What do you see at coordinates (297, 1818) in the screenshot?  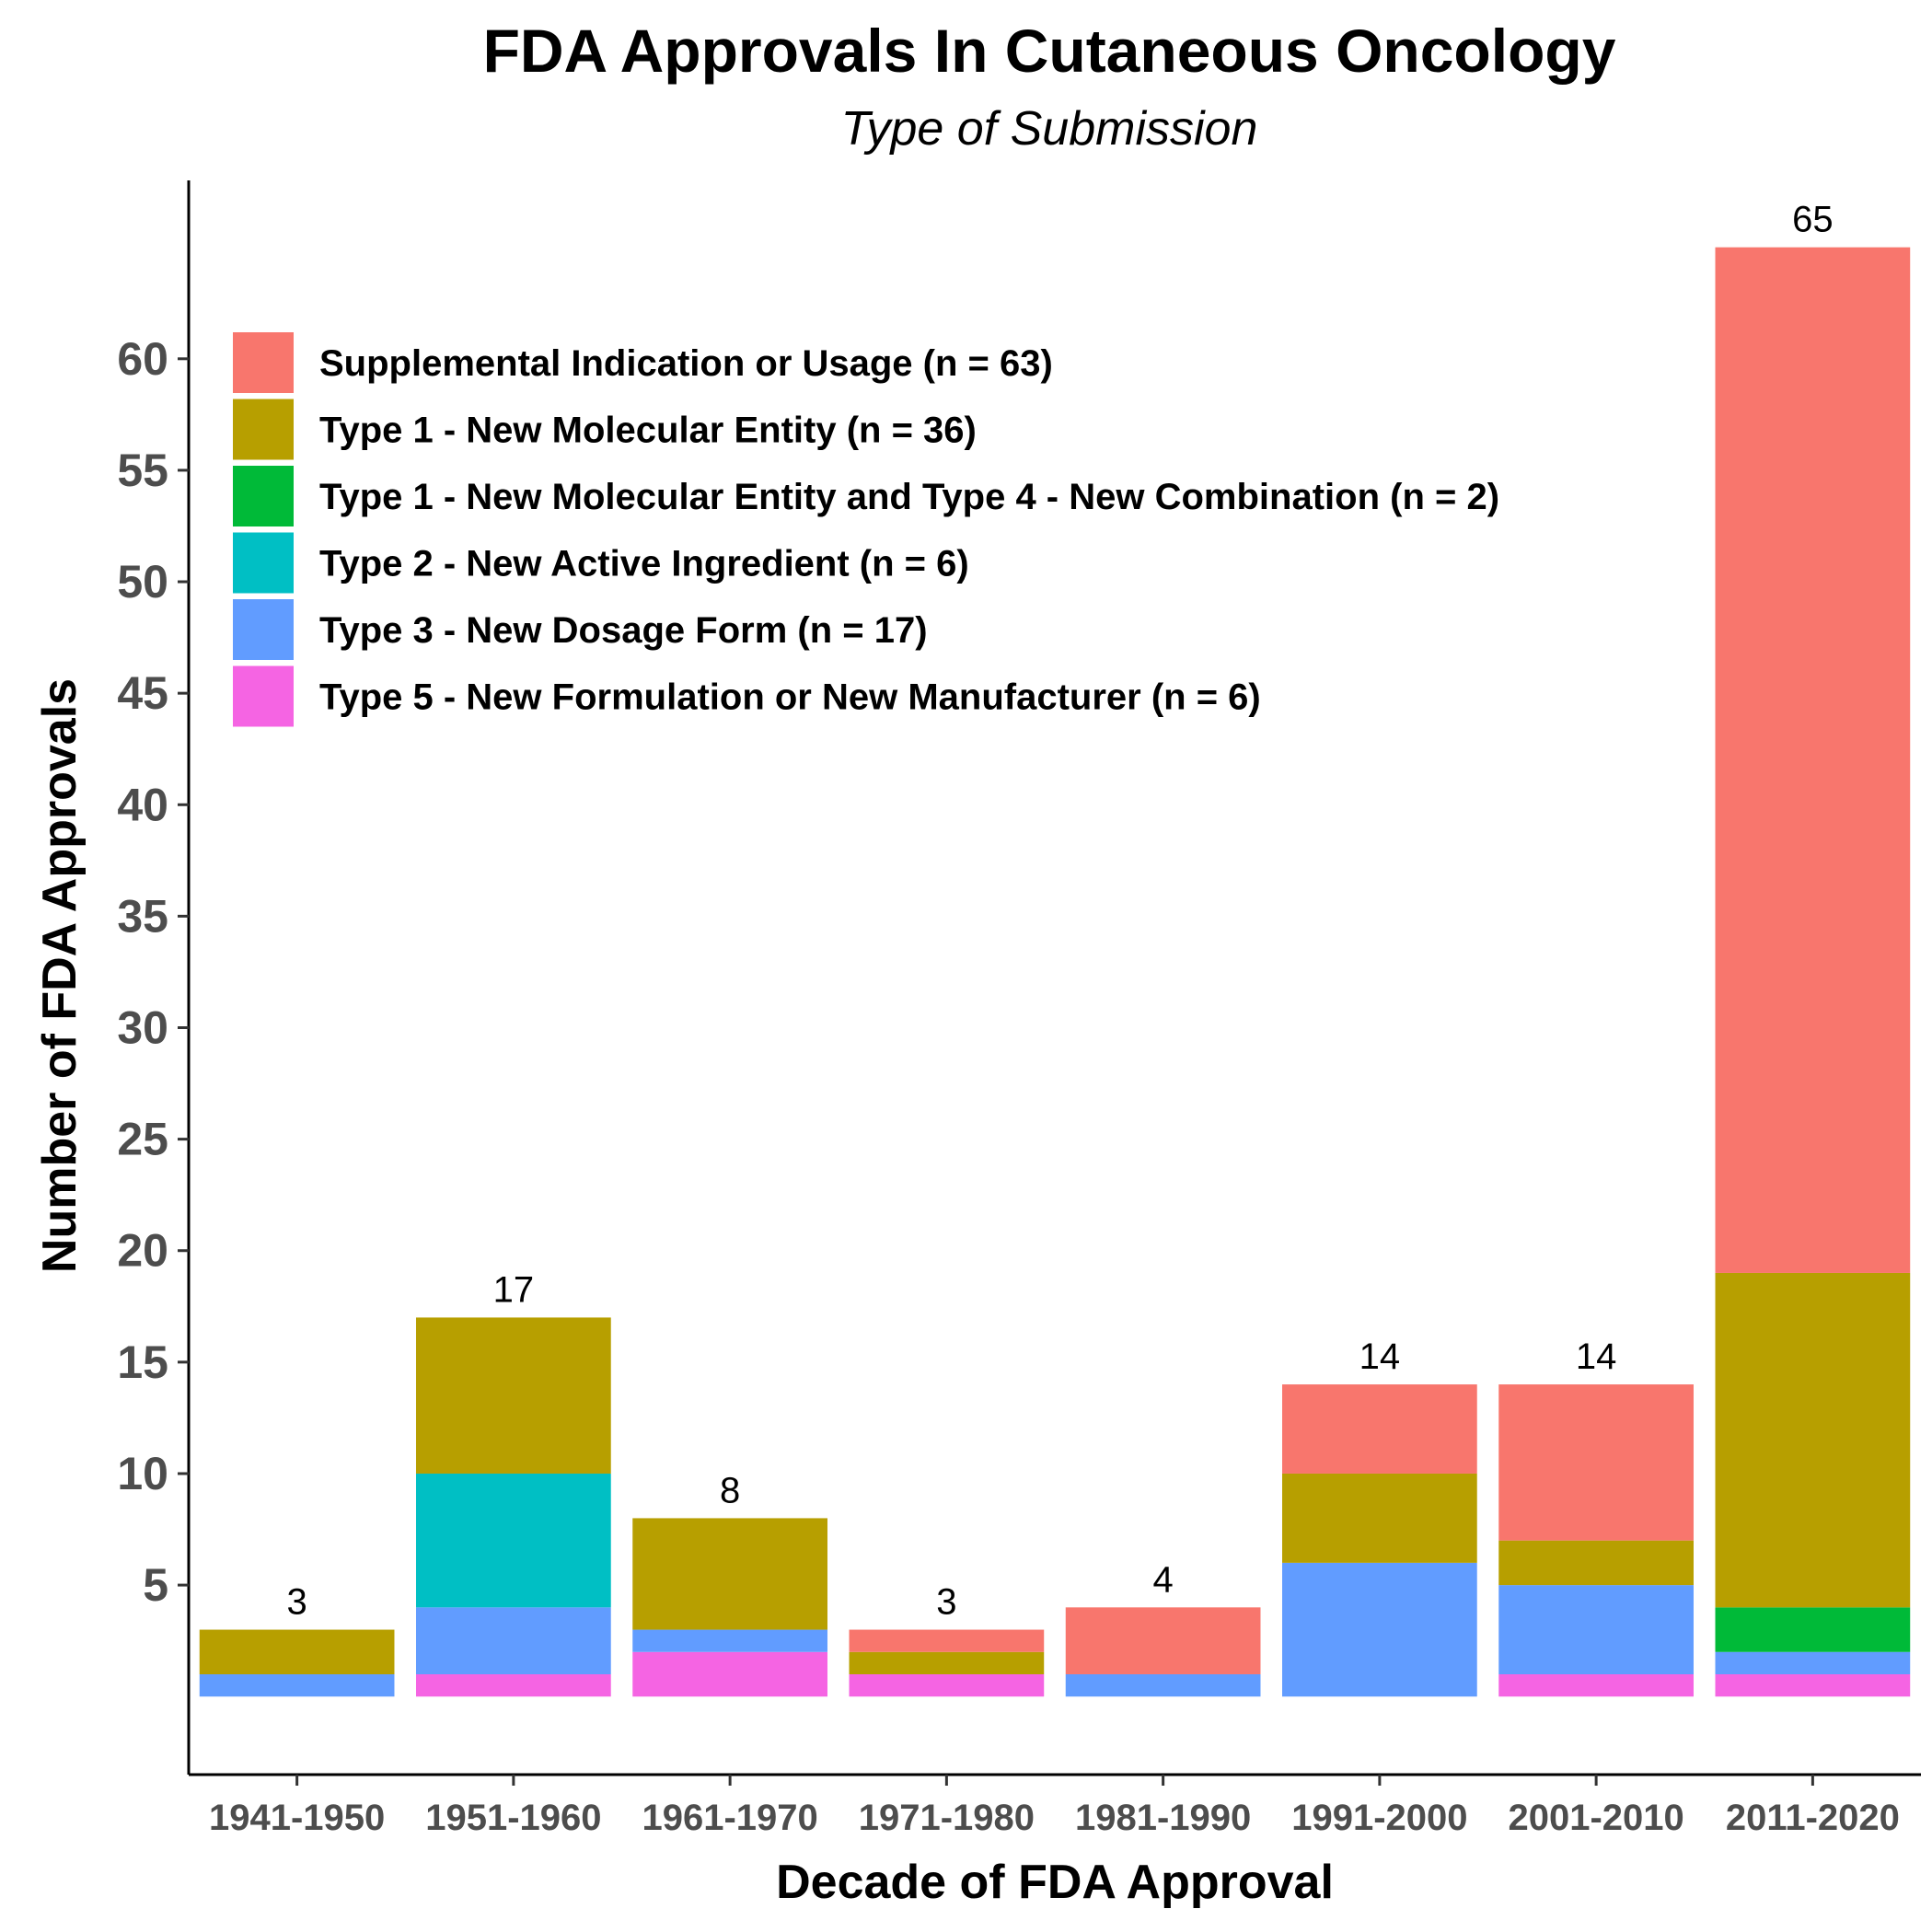 I see `x-tick-label: 1941-1950` at bounding box center [297, 1818].